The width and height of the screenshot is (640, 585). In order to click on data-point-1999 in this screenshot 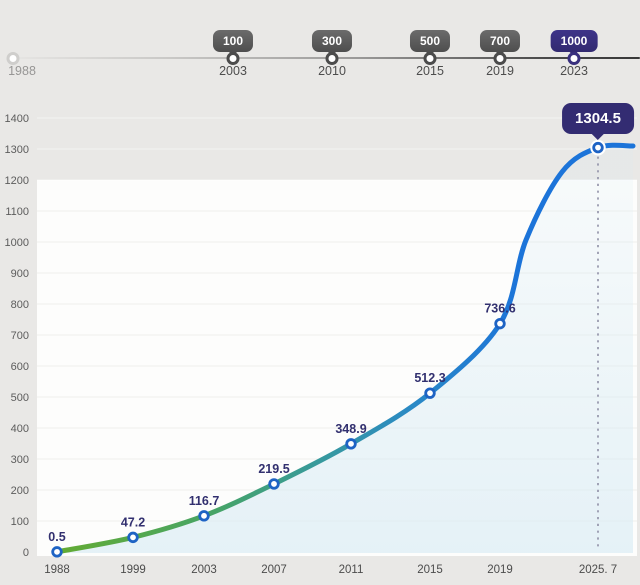, I will do `click(133, 537)`.